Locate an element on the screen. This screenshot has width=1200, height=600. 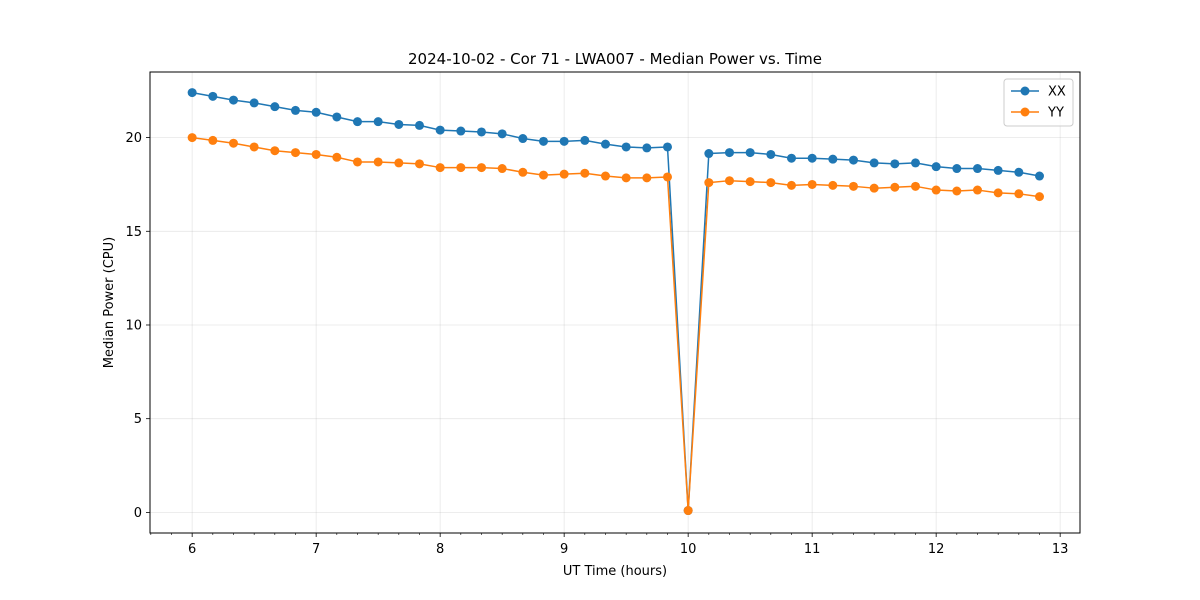
x-tick-label: 13 is located at coordinates (1060, 549).